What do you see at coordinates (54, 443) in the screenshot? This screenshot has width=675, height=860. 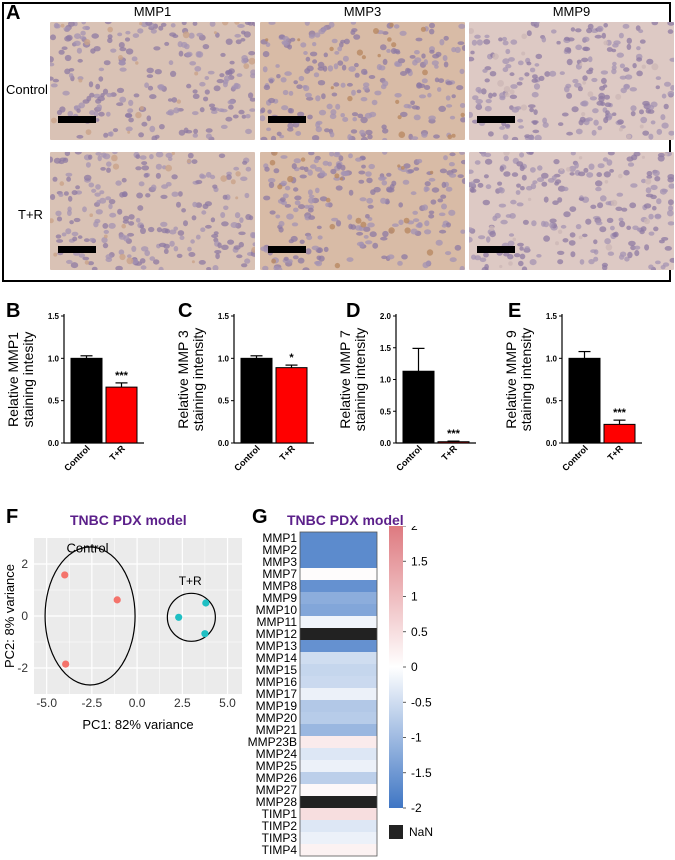 I see `y-tick-label: 0.0` at bounding box center [54, 443].